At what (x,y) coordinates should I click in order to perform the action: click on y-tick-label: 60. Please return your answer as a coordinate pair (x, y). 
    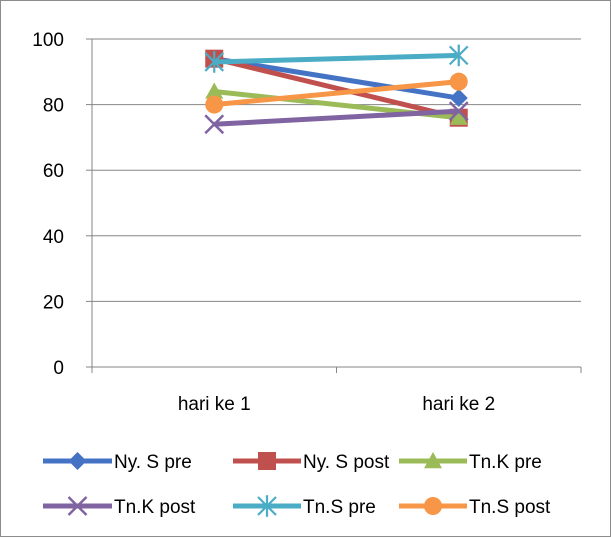
    Looking at the image, I should click on (53, 171).